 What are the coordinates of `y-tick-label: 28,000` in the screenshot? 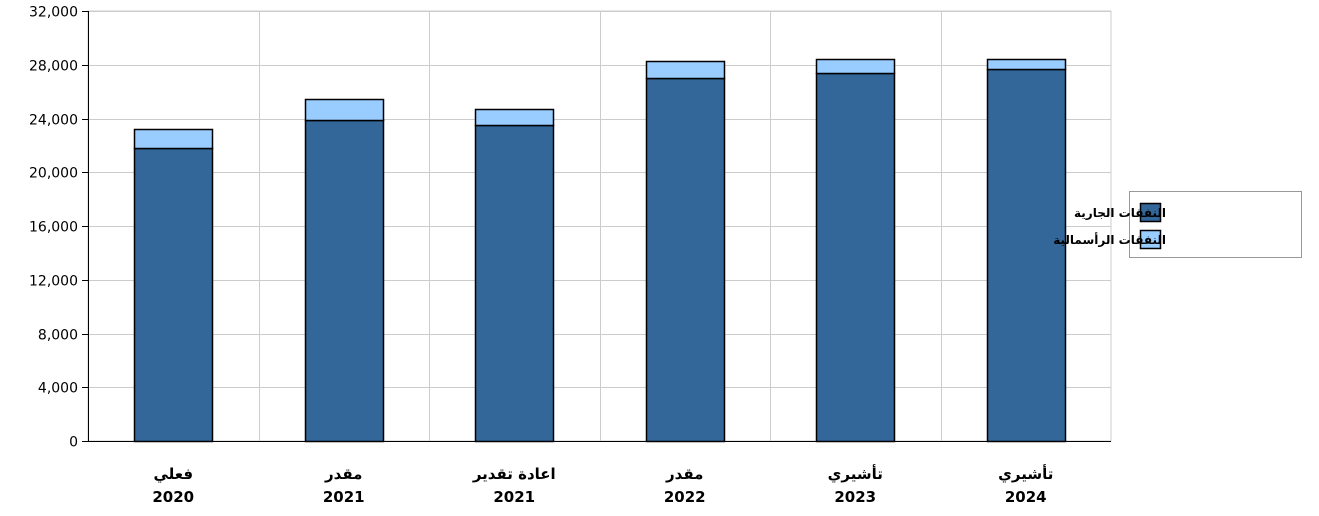 It's located at (53, 67).